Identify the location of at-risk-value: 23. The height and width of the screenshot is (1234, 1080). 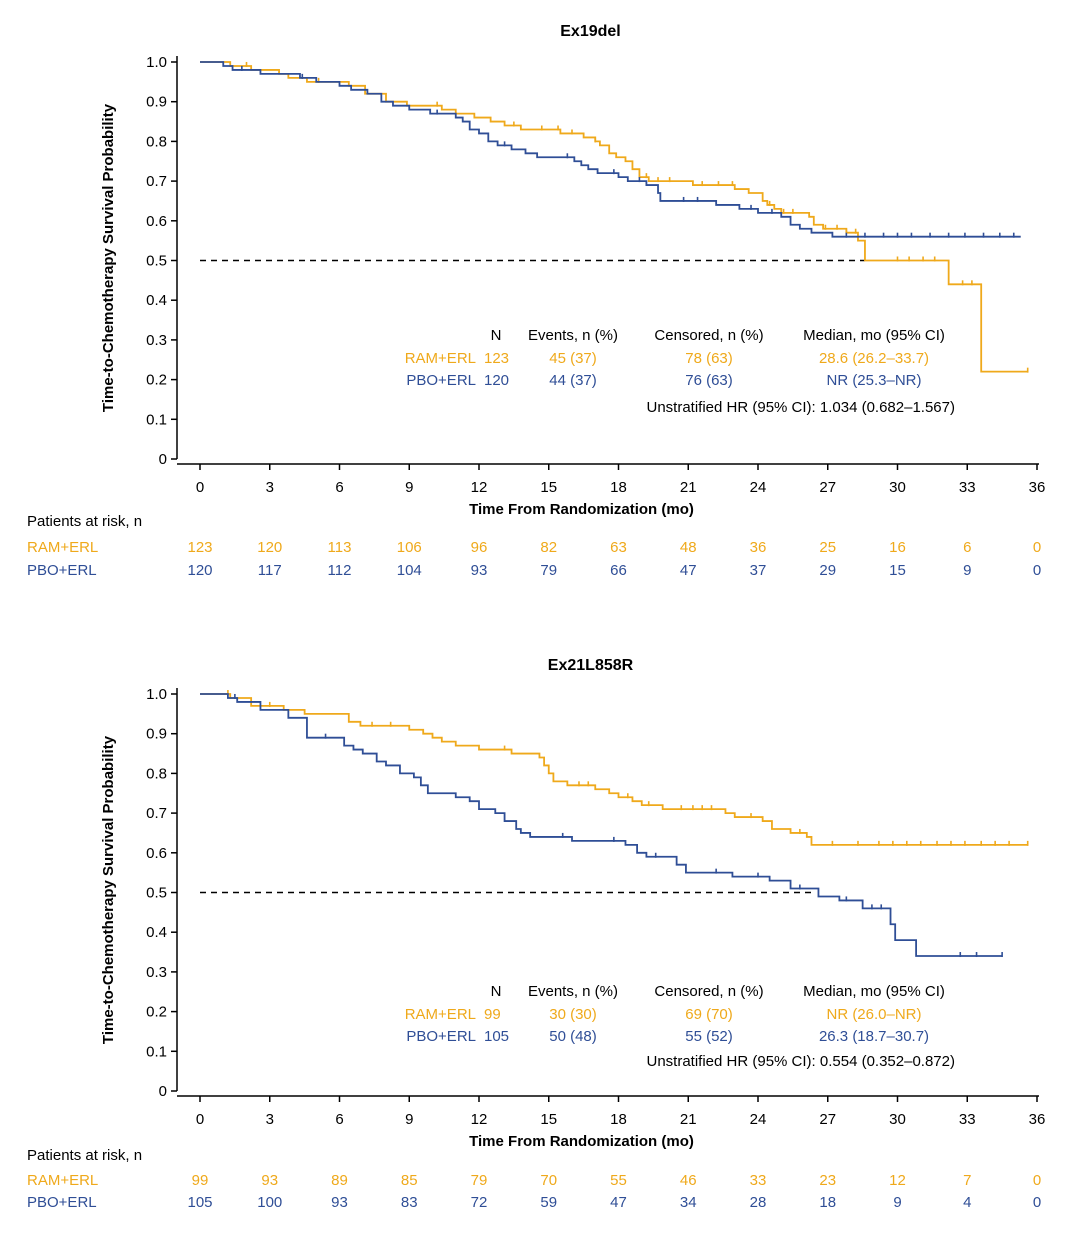
(827, 1180).